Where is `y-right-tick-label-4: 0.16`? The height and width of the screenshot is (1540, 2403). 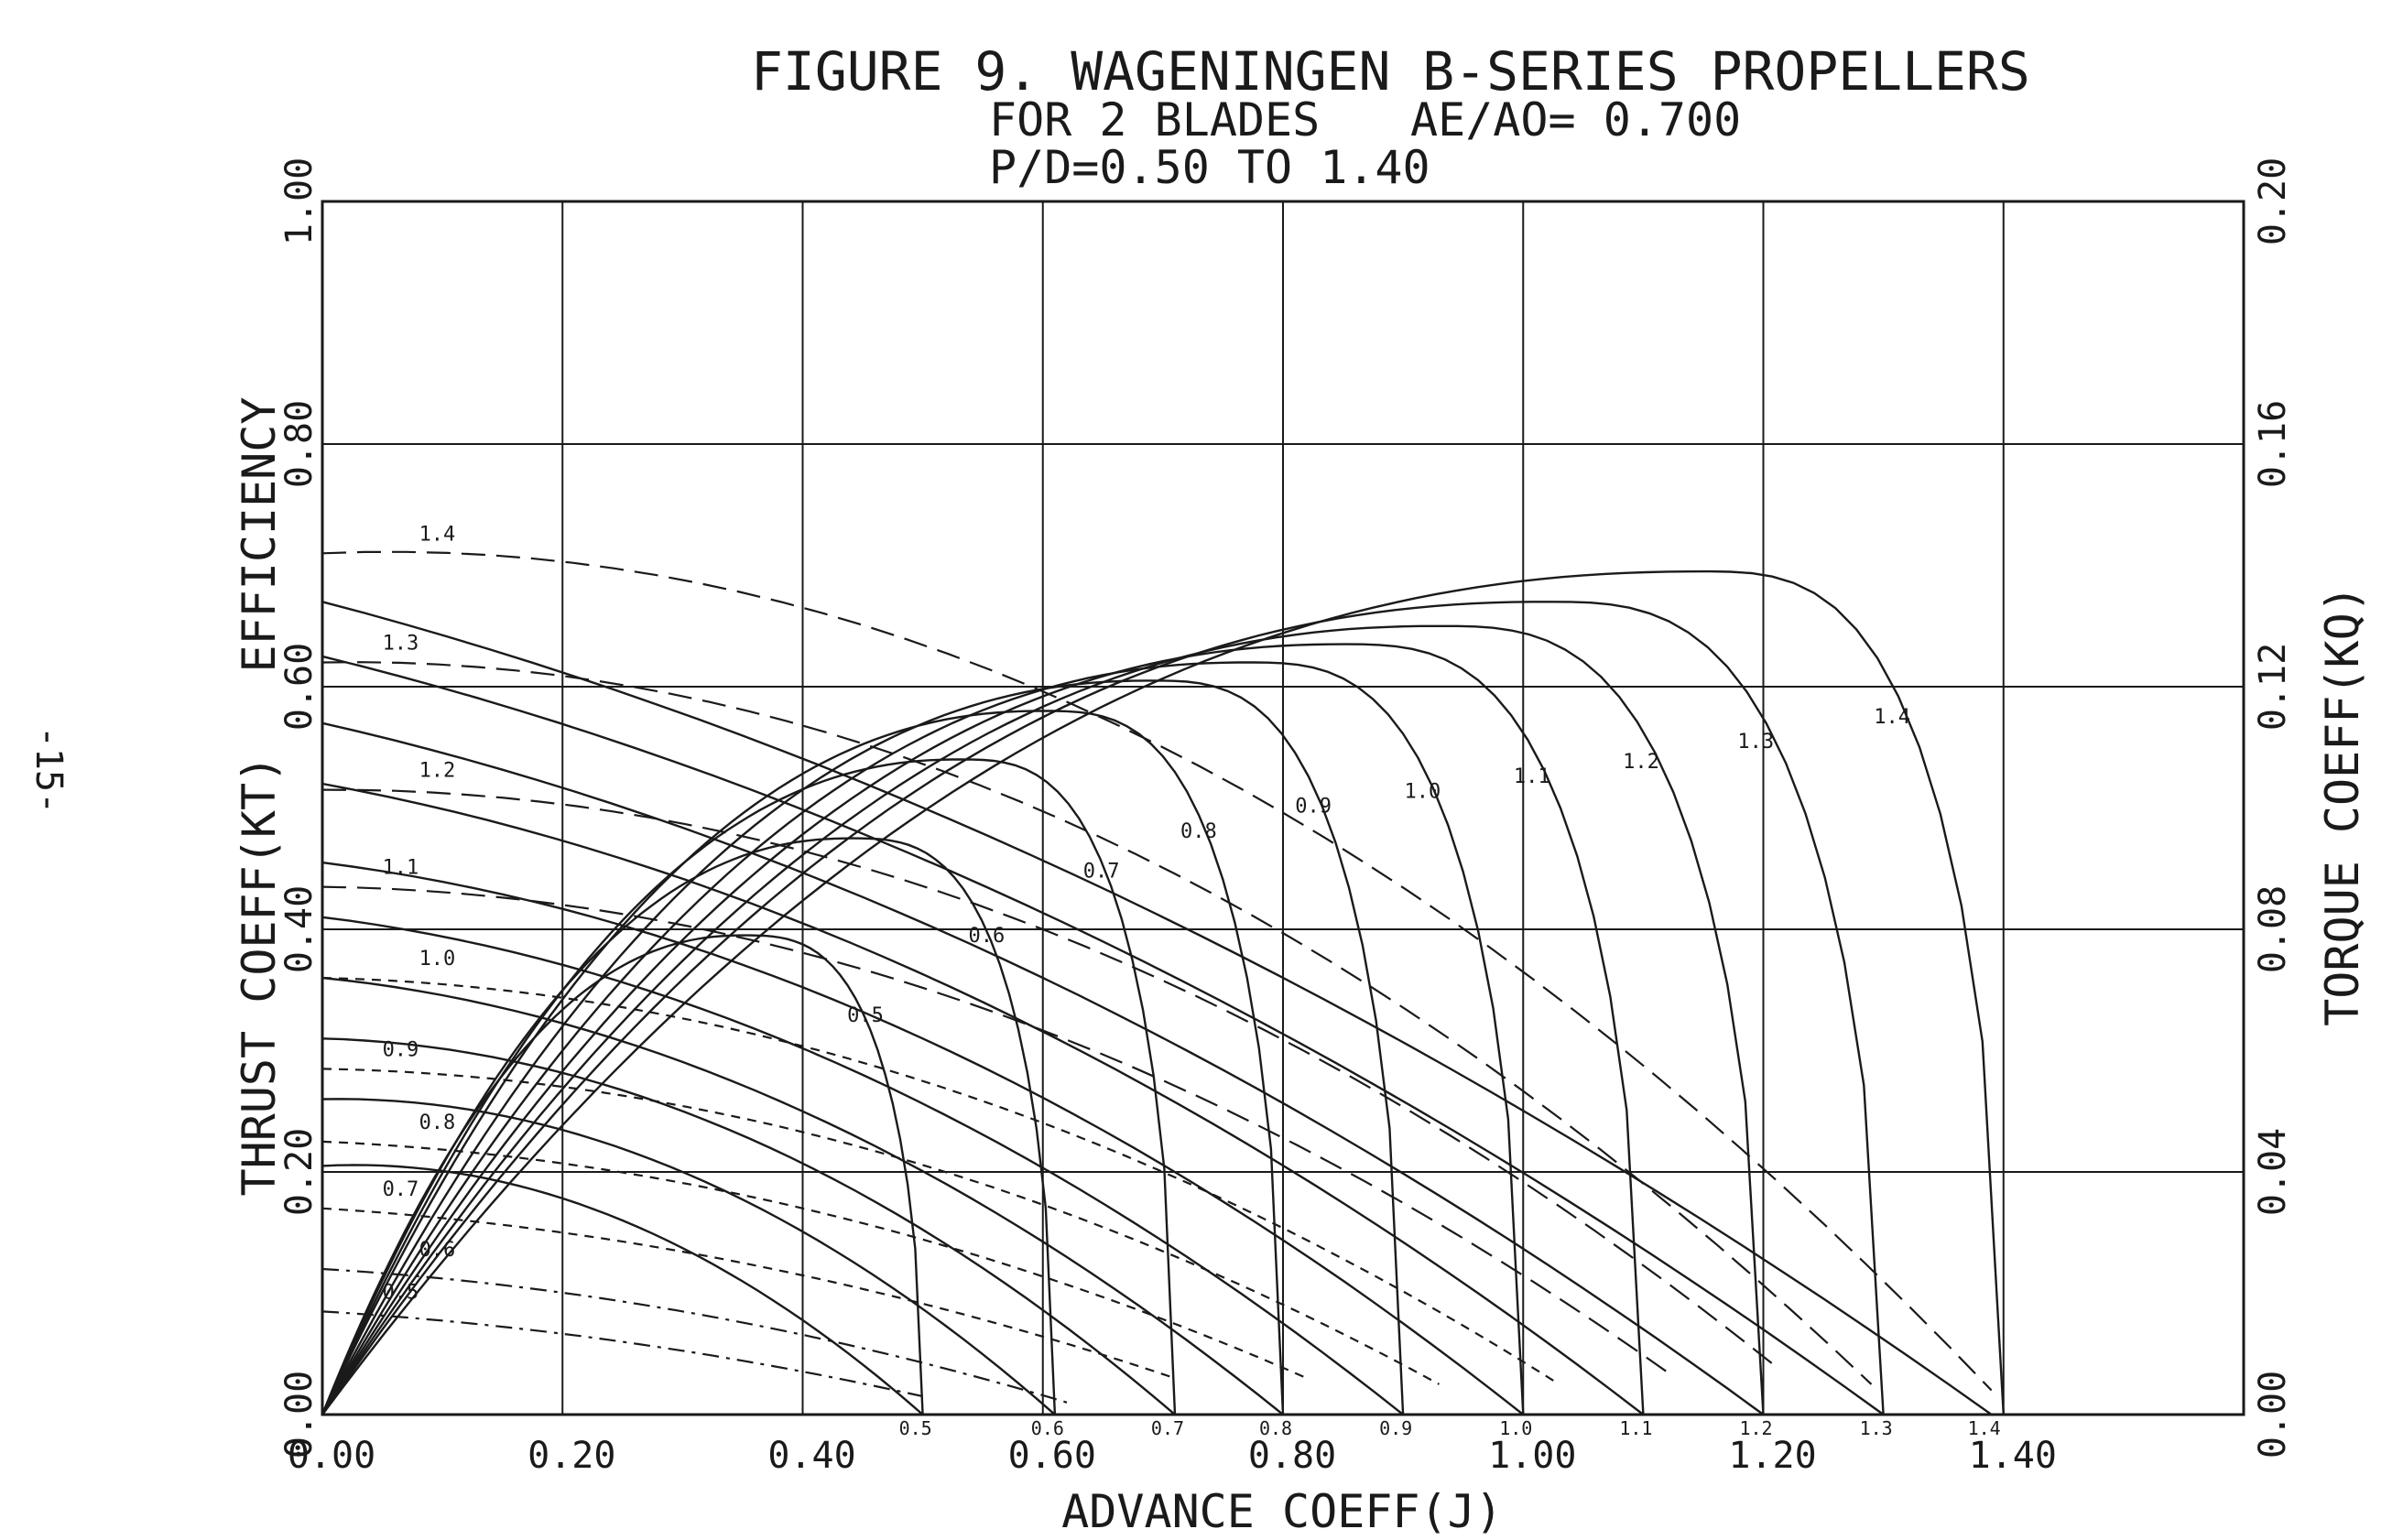
y-right-tick-label-4: 0.16 is located at coordinates (2273, 444).